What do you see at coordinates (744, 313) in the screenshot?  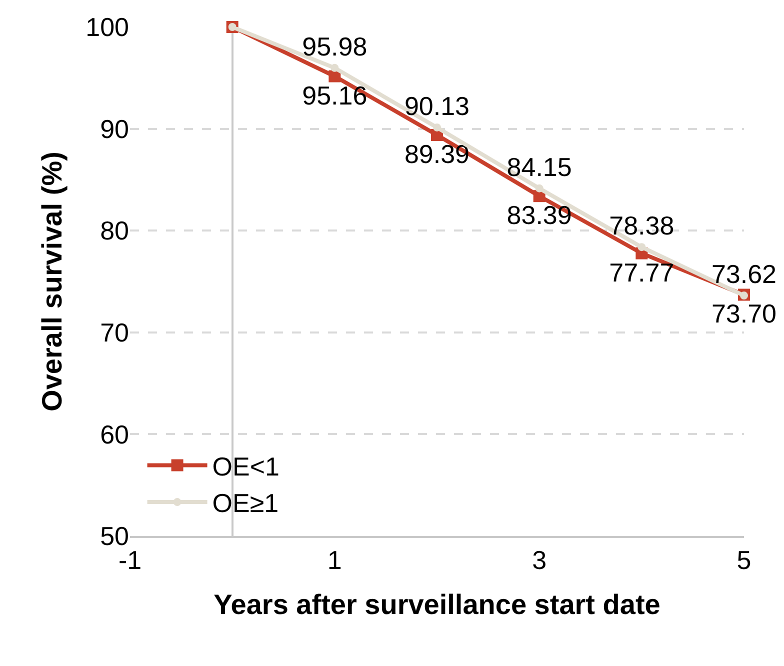 I see `data-label: 73.70` at bounding box center [744, 313].